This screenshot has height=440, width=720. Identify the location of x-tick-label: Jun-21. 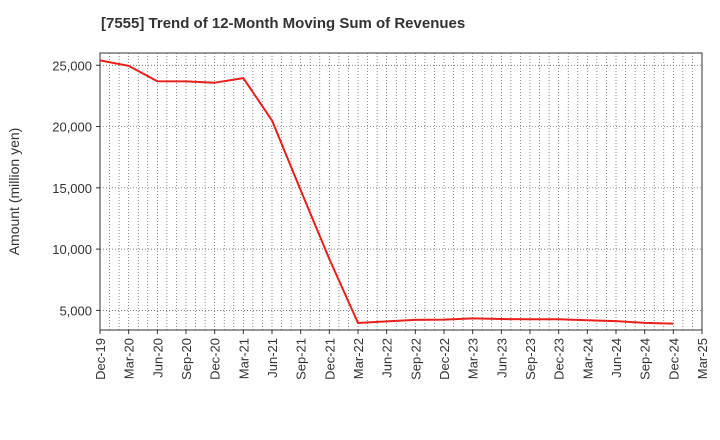
(272, 358).